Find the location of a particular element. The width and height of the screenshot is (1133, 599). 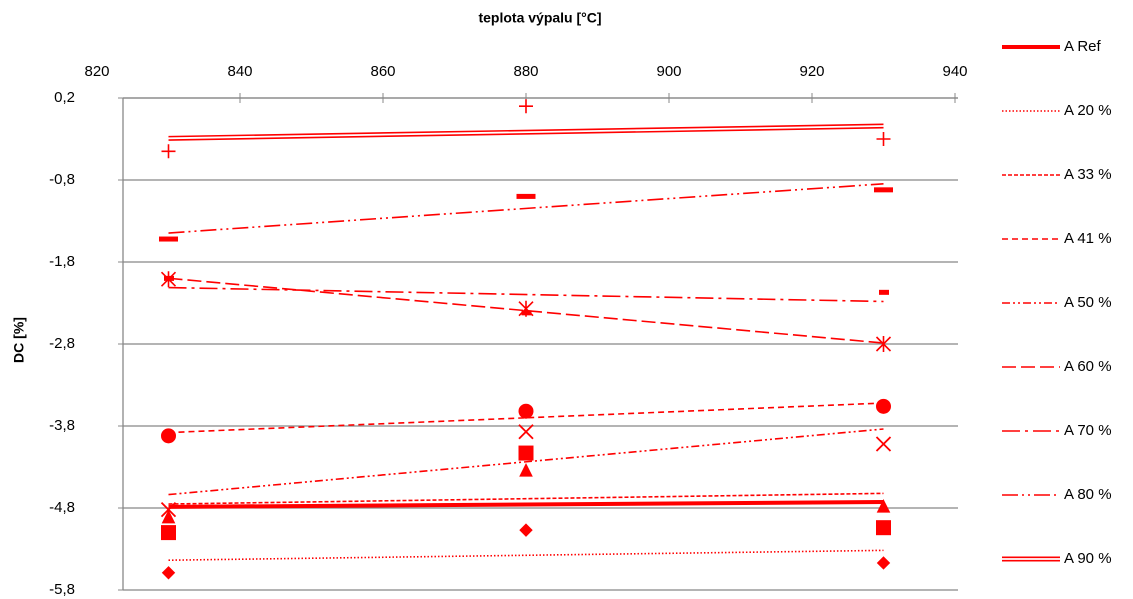

x-tick-label: 880 is located at coordinates (525, 71).